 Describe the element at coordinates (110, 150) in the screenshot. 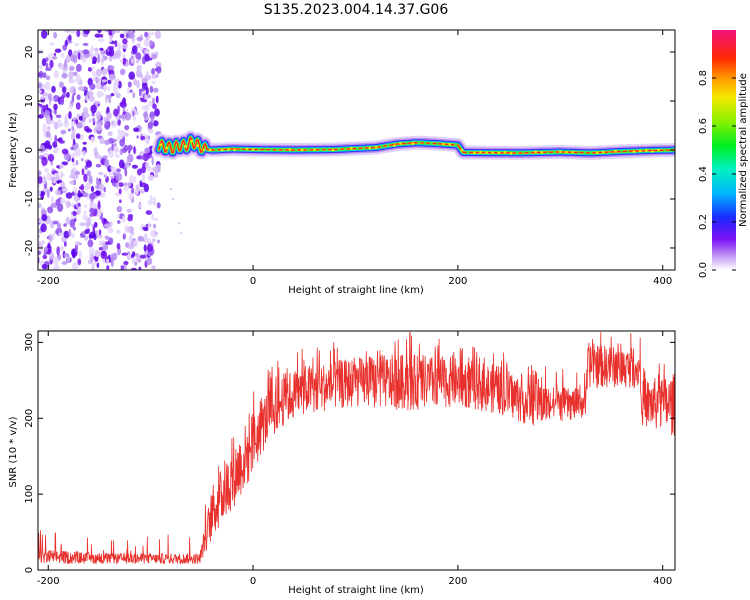

I see `noise-region` at that location.